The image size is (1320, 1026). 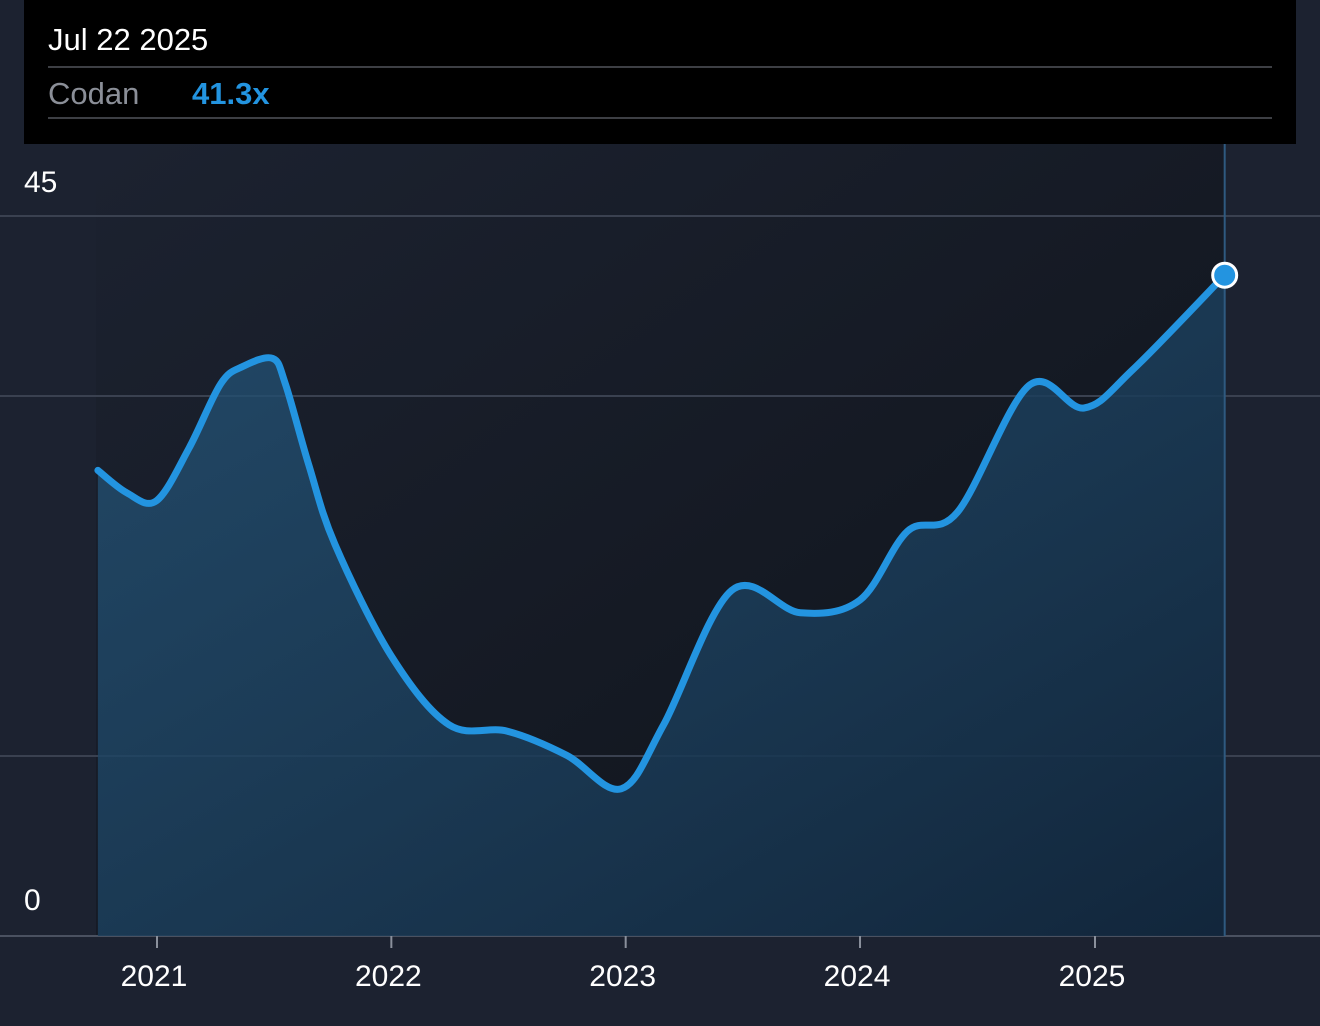 I want to click on y-tick-label: 45, so click(x=40, y=182).